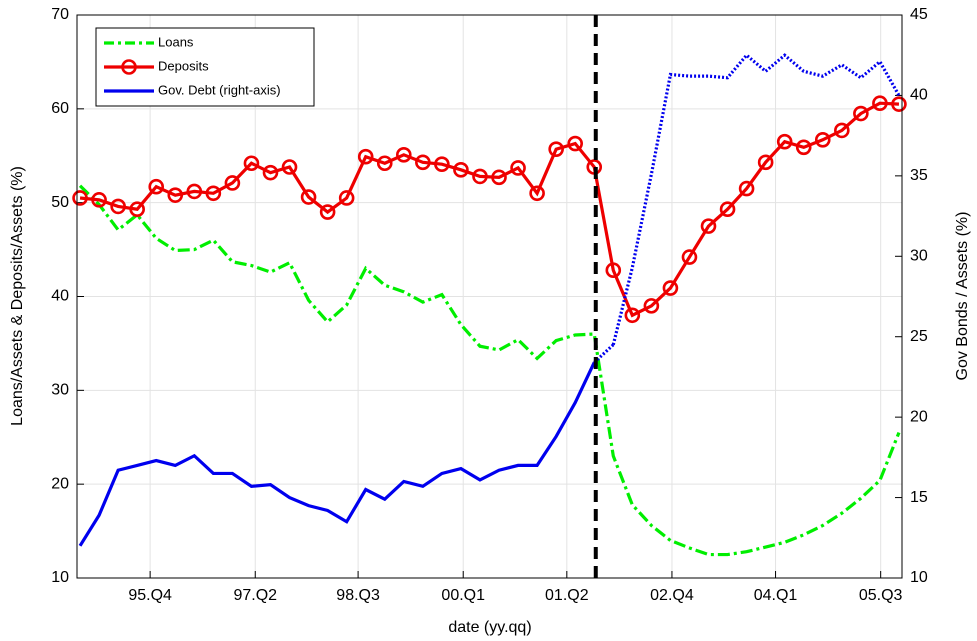 The image size is (977, 641). I want to click on y2-tick-label: 45, so click(919, 14).